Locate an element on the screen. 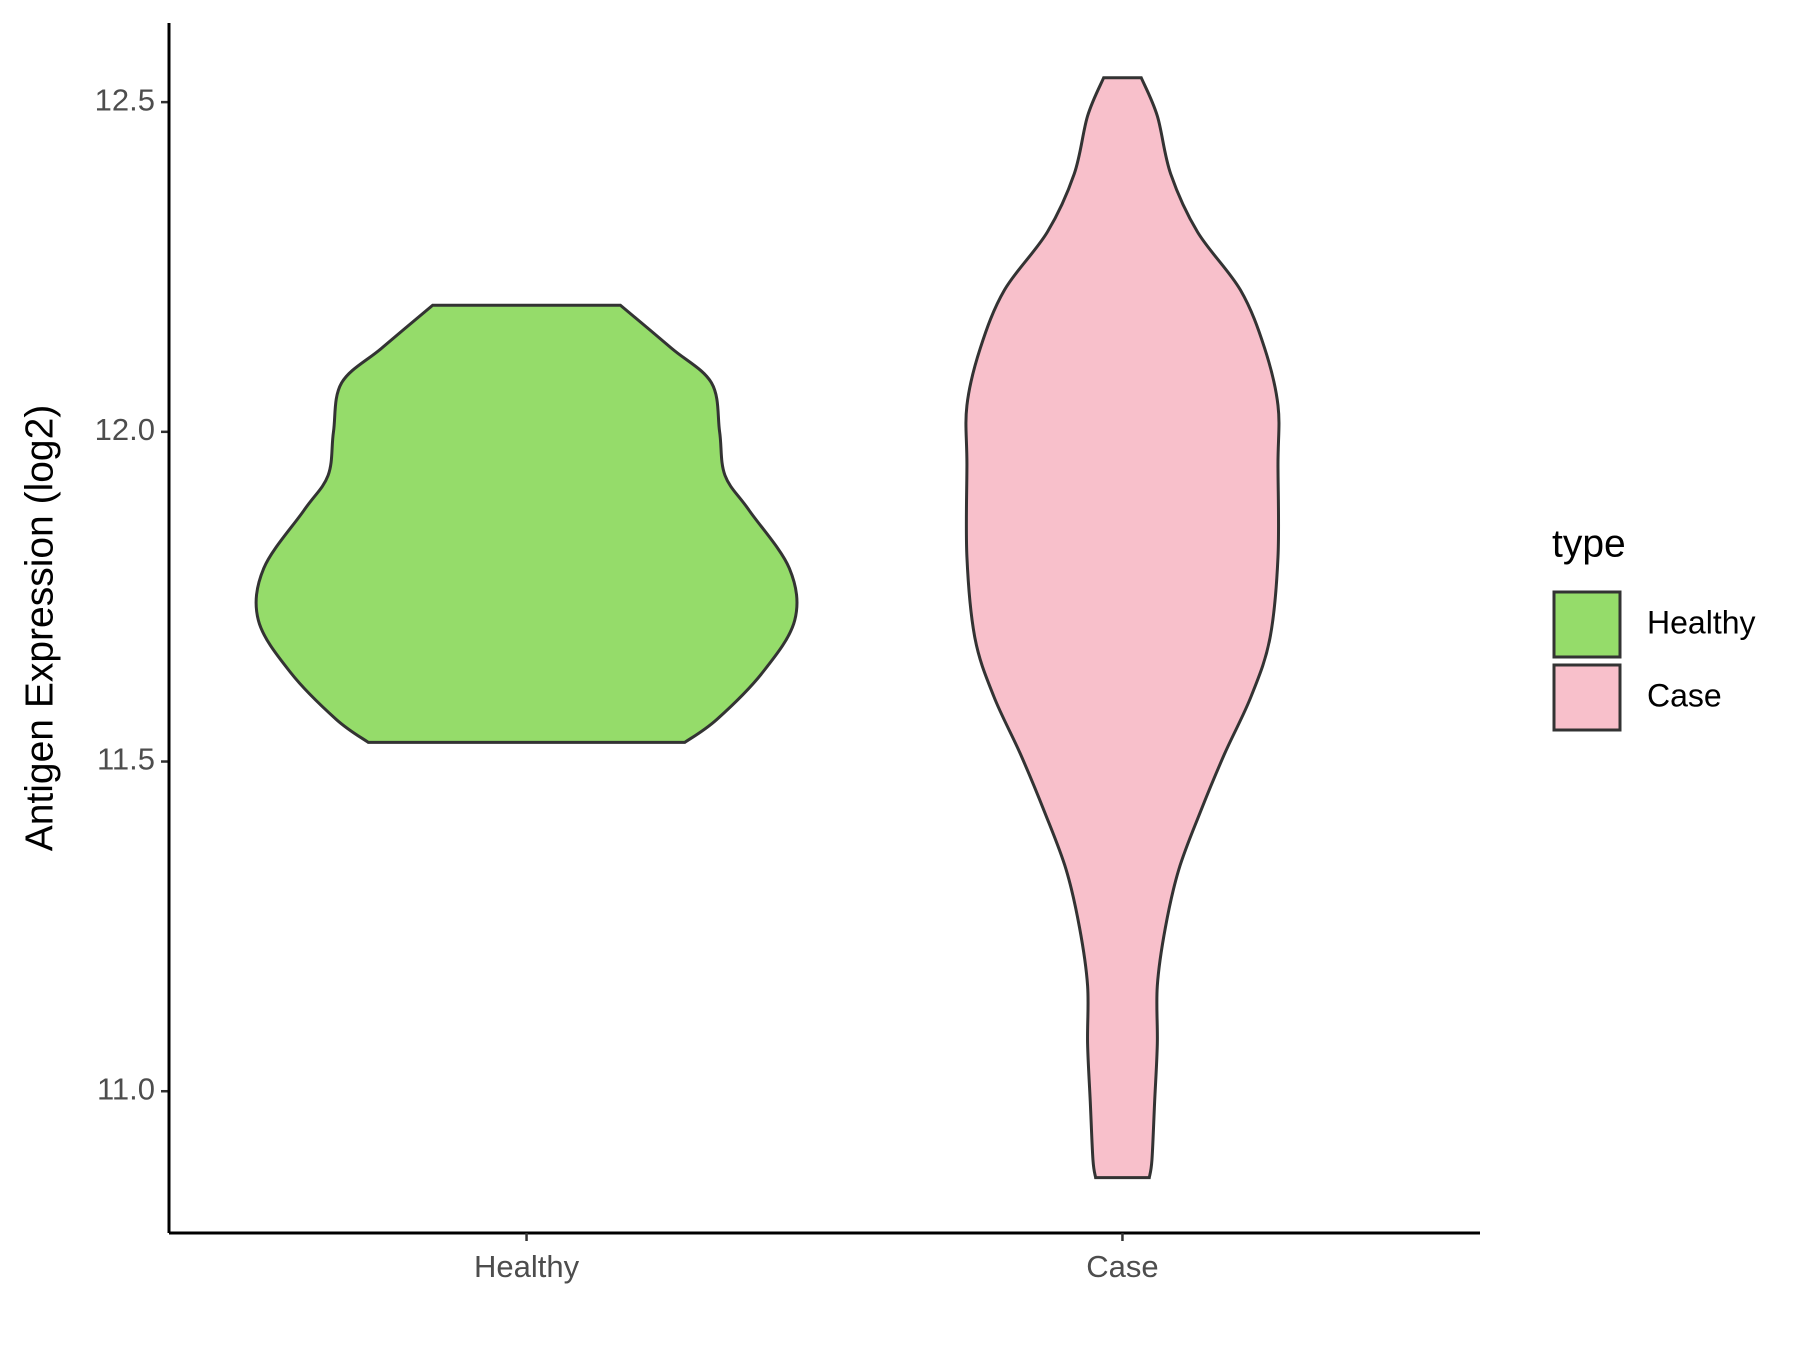  legend-title: type is located at coordinates (1589, 543).